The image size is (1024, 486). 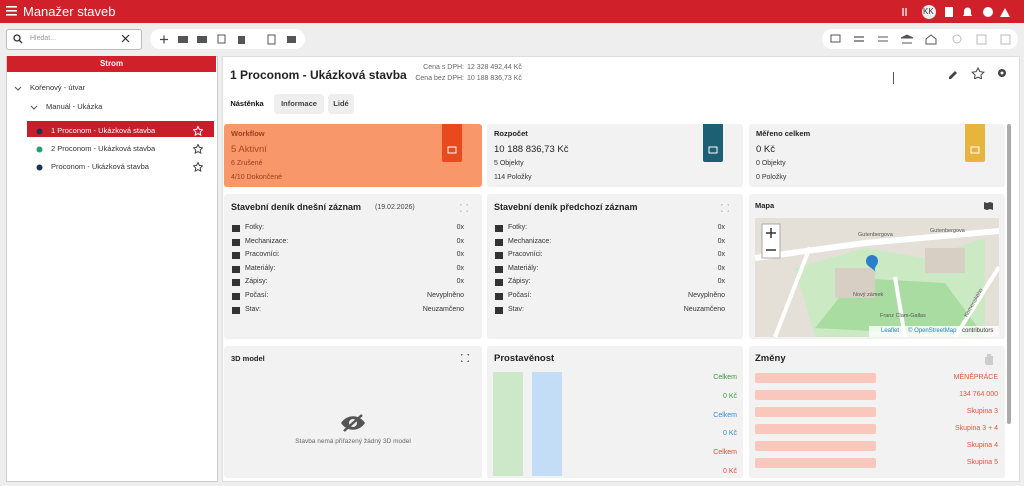 I want to click on menu-icon, so click(x=11, y=11).